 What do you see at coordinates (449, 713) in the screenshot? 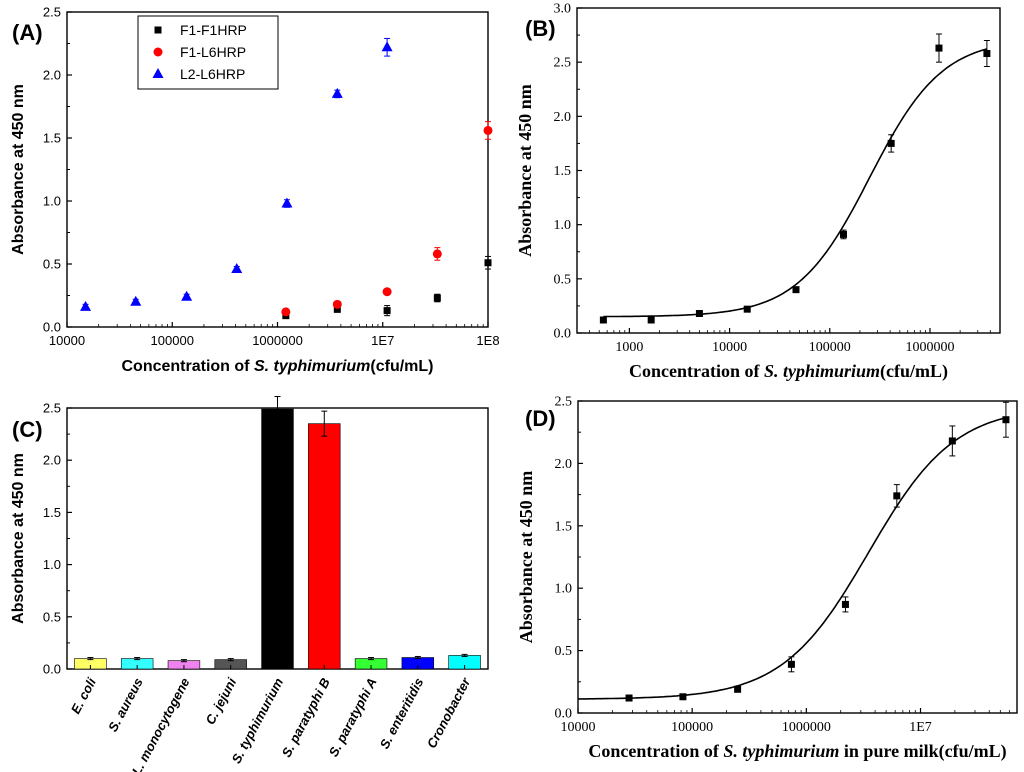
I see `category-label: Cronobacter` at bounding box center [449, 713].